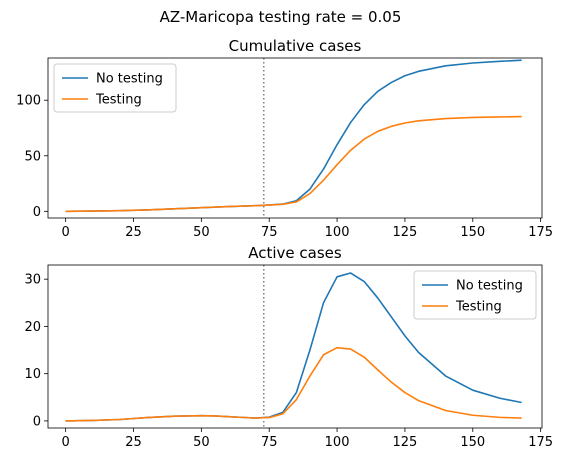 Image resolution: width=561 pixels, height=461 pixels. I want to click on chart1-xtick-label: 25, so click(133, 232).